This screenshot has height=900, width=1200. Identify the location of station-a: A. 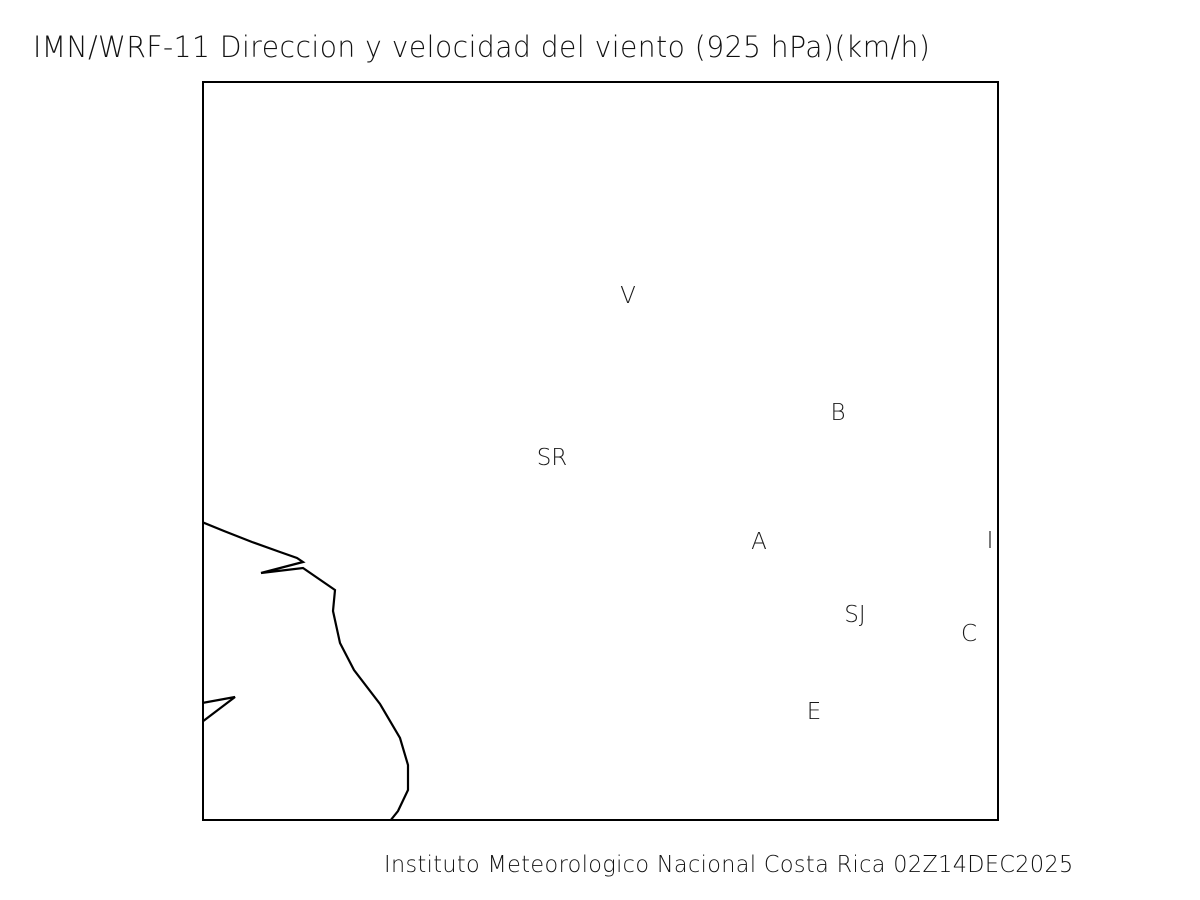
(759, 542).